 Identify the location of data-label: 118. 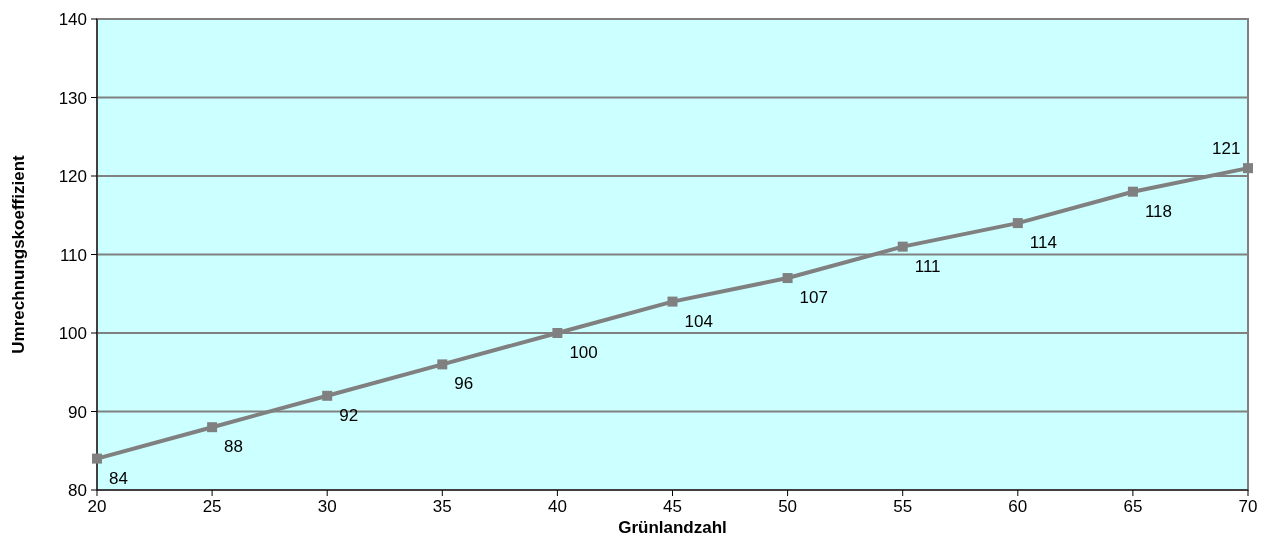
(1158, 211).